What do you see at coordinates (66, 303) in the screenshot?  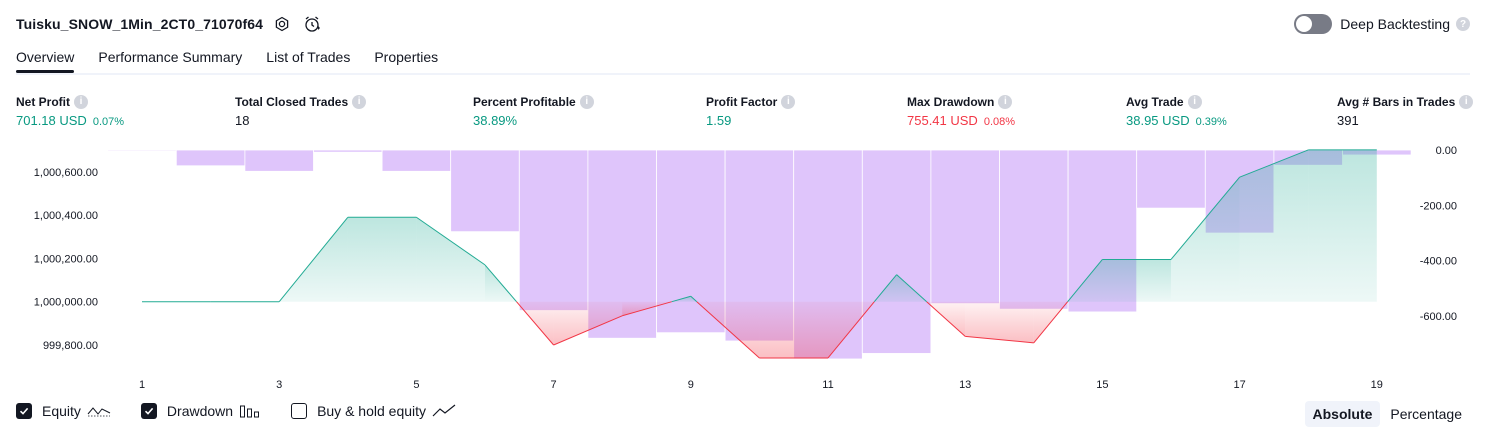 I see `left-axis-tick-label: 1,000,000.00` at bounding box center [66, 303].